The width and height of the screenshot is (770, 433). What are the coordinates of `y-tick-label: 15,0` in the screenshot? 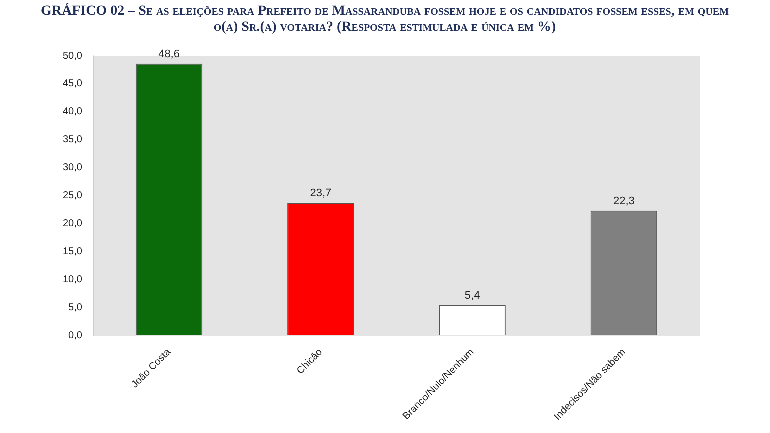 It's located at (72, 252).